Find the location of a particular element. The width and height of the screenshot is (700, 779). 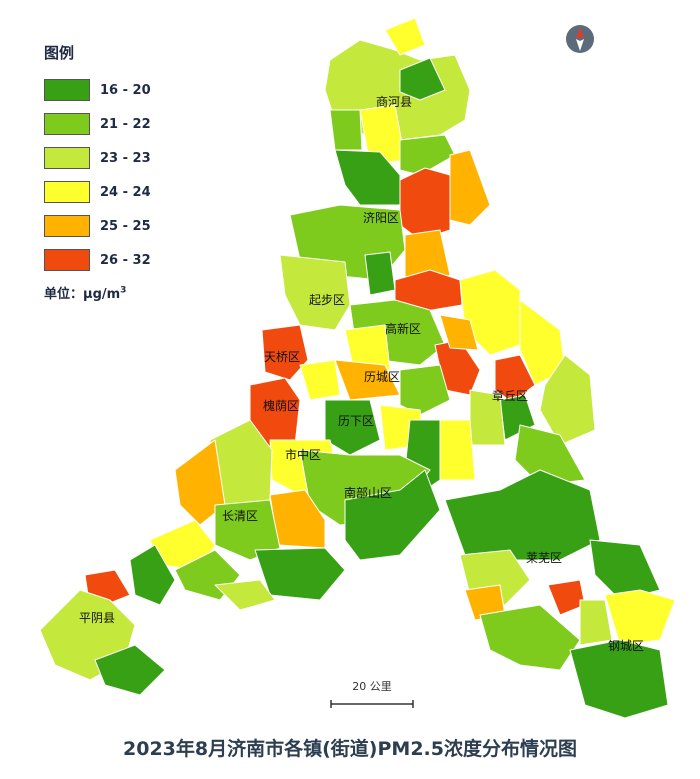

legend-item: 21 - 22 is located at coordinates (134, 124).